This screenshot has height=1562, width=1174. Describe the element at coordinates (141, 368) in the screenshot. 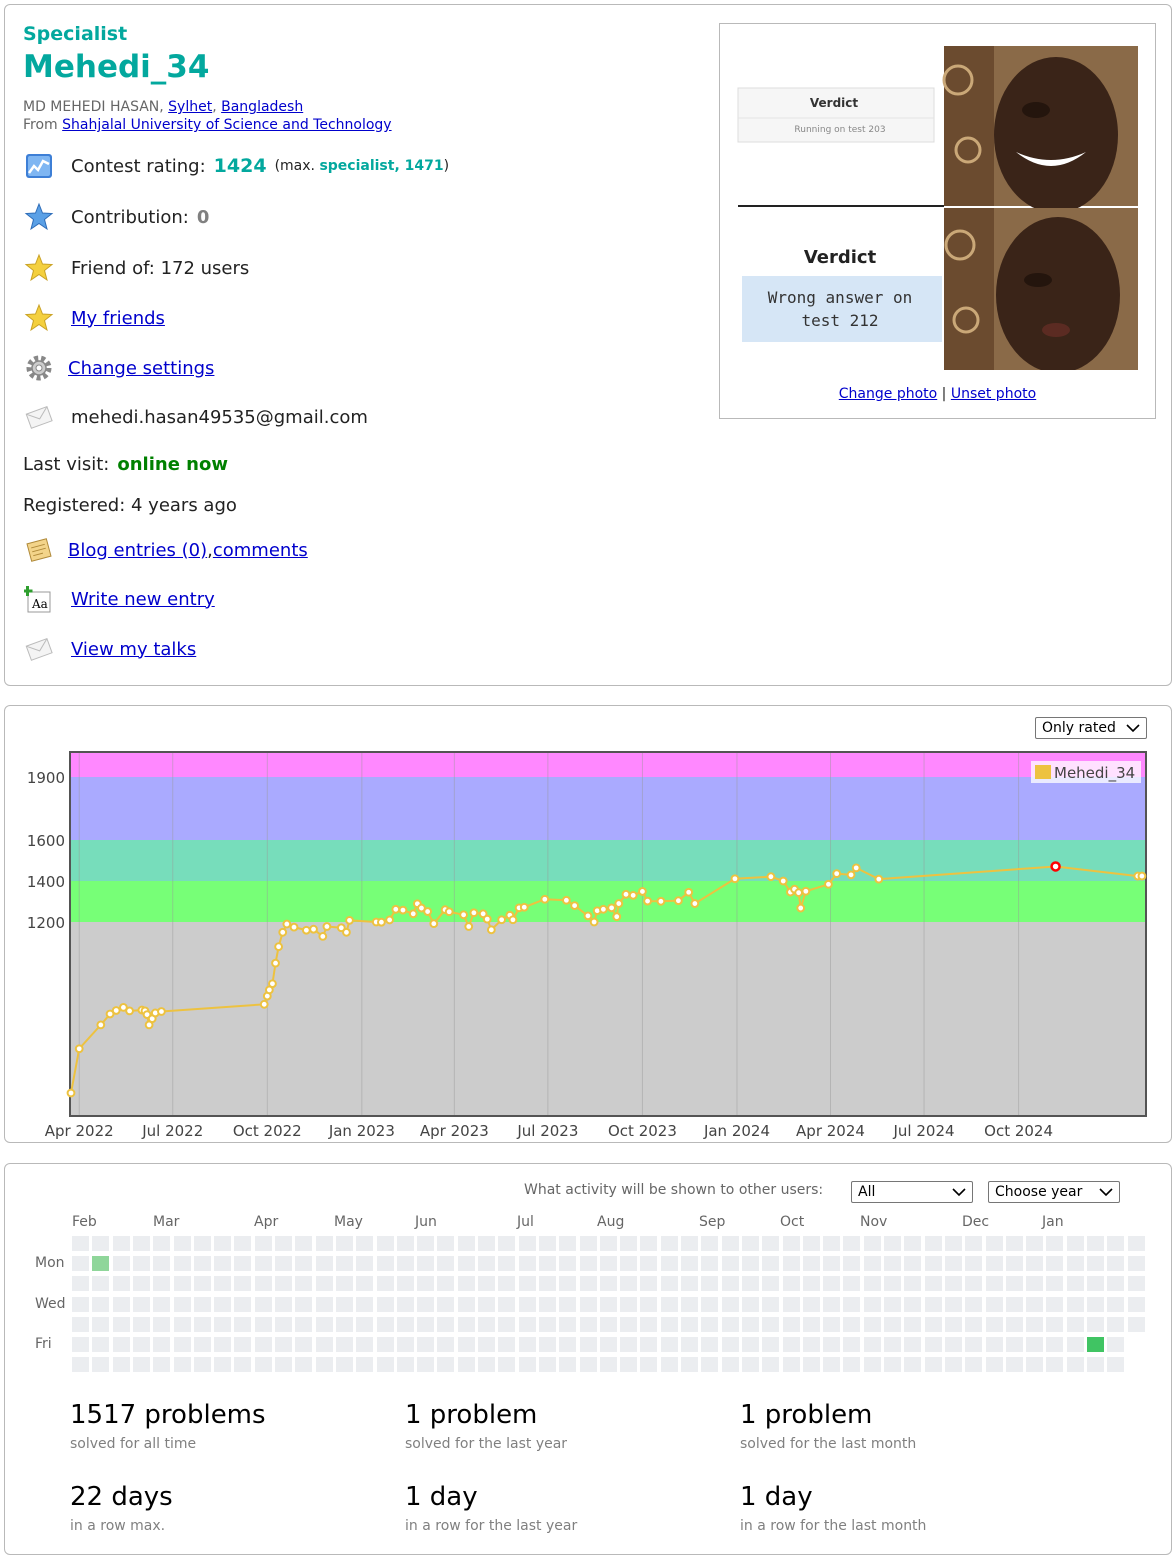

I see `change-settings-link: Change settings` at that location.